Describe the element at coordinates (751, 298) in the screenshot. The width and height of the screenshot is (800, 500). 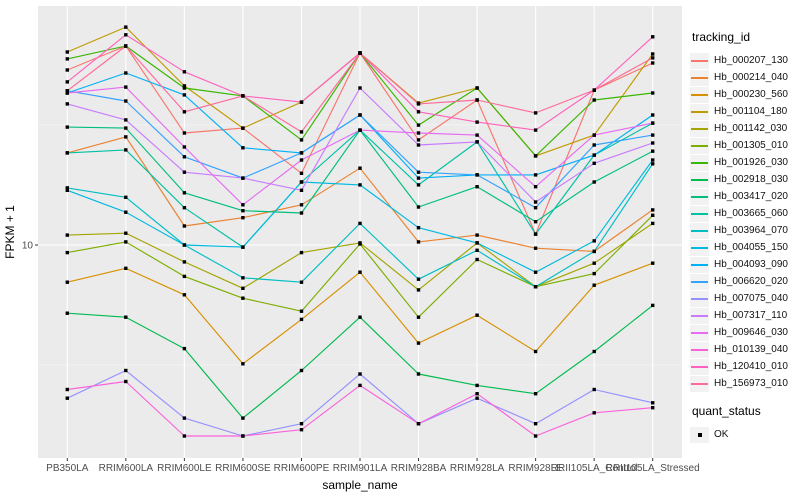
I see `legend-item-label: Hb_007075_040` at that location.